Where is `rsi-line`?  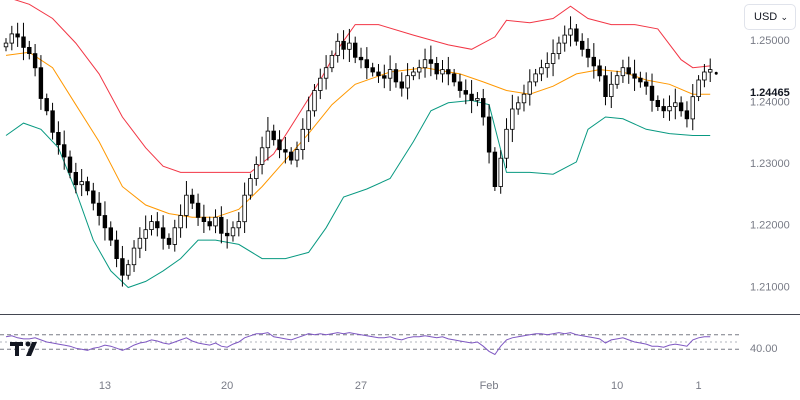
rsi-line is located at coordinates (358, 344).